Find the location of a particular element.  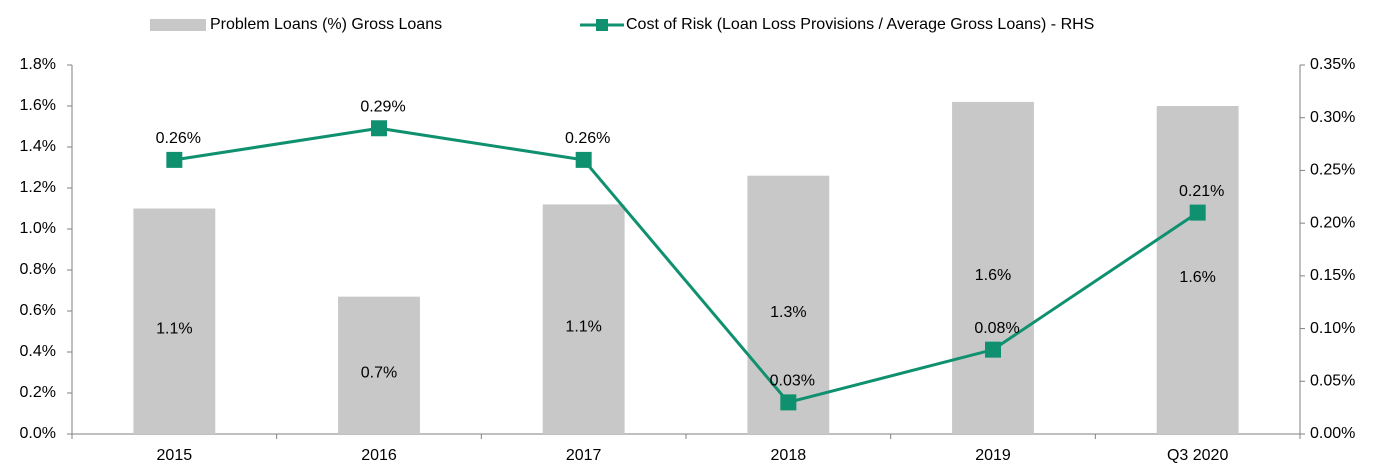

y2-tick-label: 0.10% is located at coordinates (1332, 328).